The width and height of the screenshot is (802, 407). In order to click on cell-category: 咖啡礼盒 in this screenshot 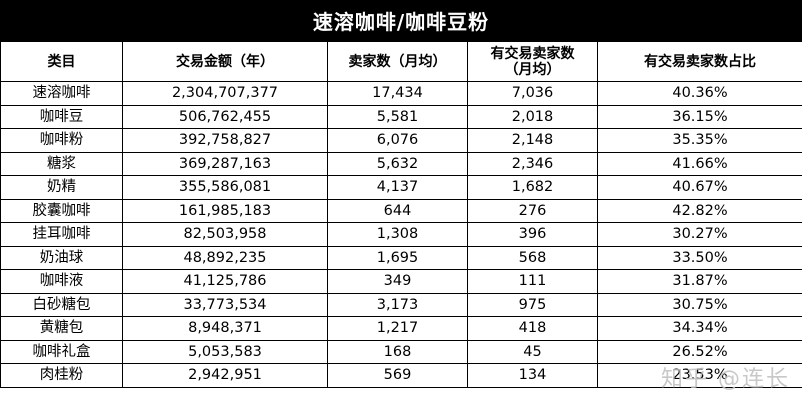, I will do `click(61, 351)`.